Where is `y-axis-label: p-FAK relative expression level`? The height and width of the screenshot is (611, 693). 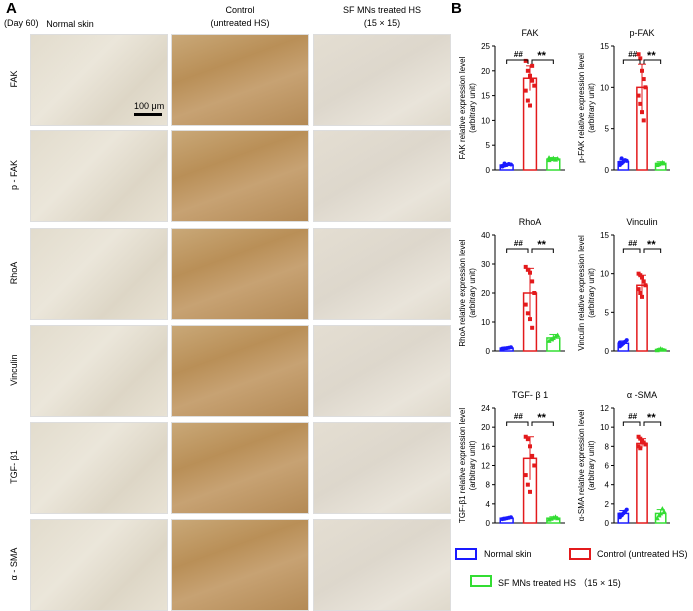
y-axis-label: p-FAK relative expression level is located at coordinates (581, 108).